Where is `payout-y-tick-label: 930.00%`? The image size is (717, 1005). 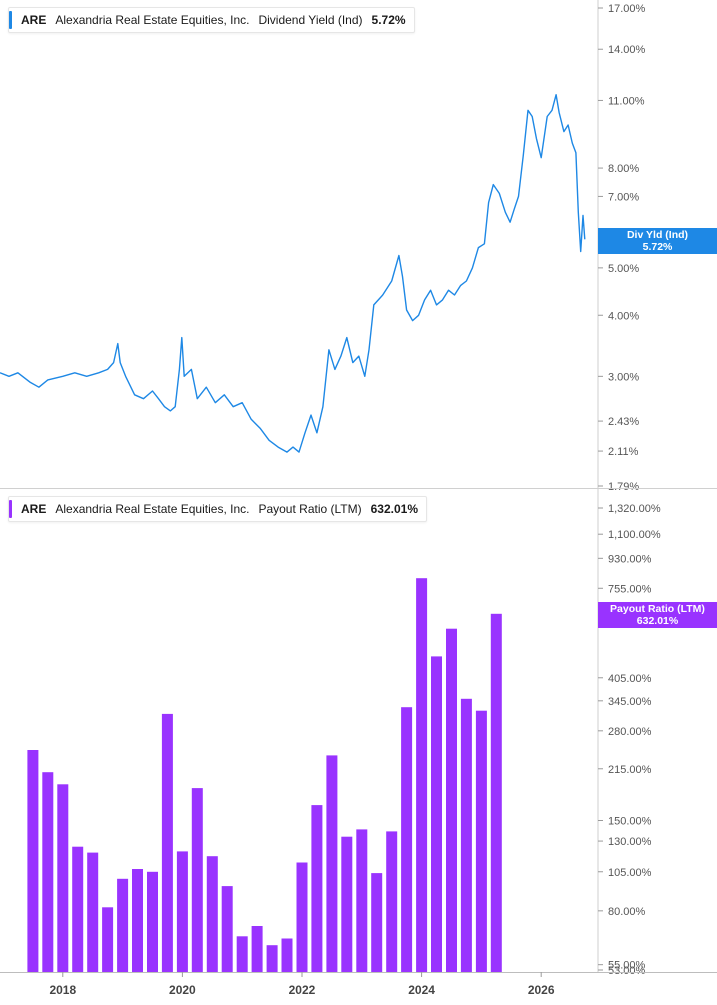 payout-y-tick-label: 930.00% is located at coordinates (630, 559).